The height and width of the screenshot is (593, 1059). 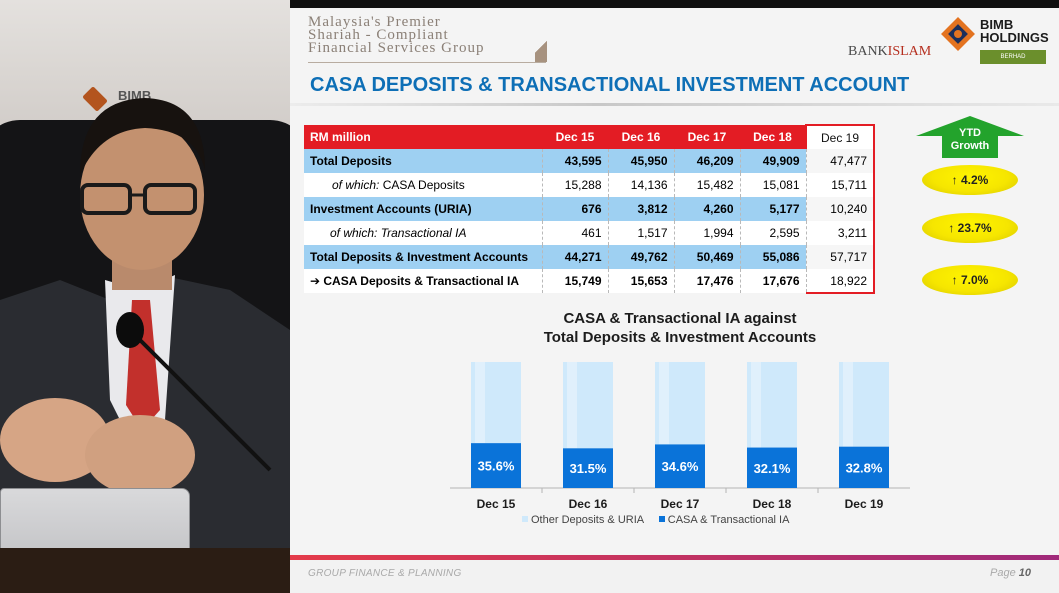 What do you see at coordinates (840, 136) in the screenshot?
I see `col-header-highlight: Dec 19` at bounding box center [840, 136].